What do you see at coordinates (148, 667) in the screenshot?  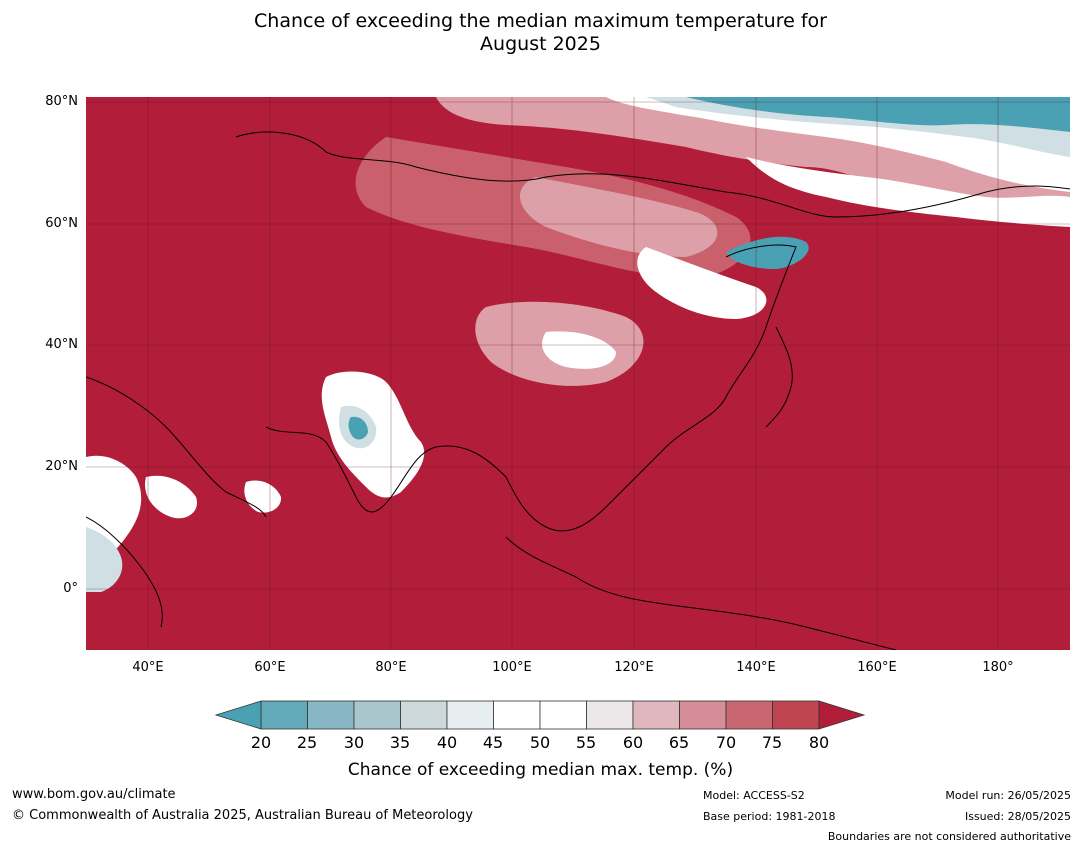 I see `lon-label-40e: 40°E` at bounding box center [148, 667].